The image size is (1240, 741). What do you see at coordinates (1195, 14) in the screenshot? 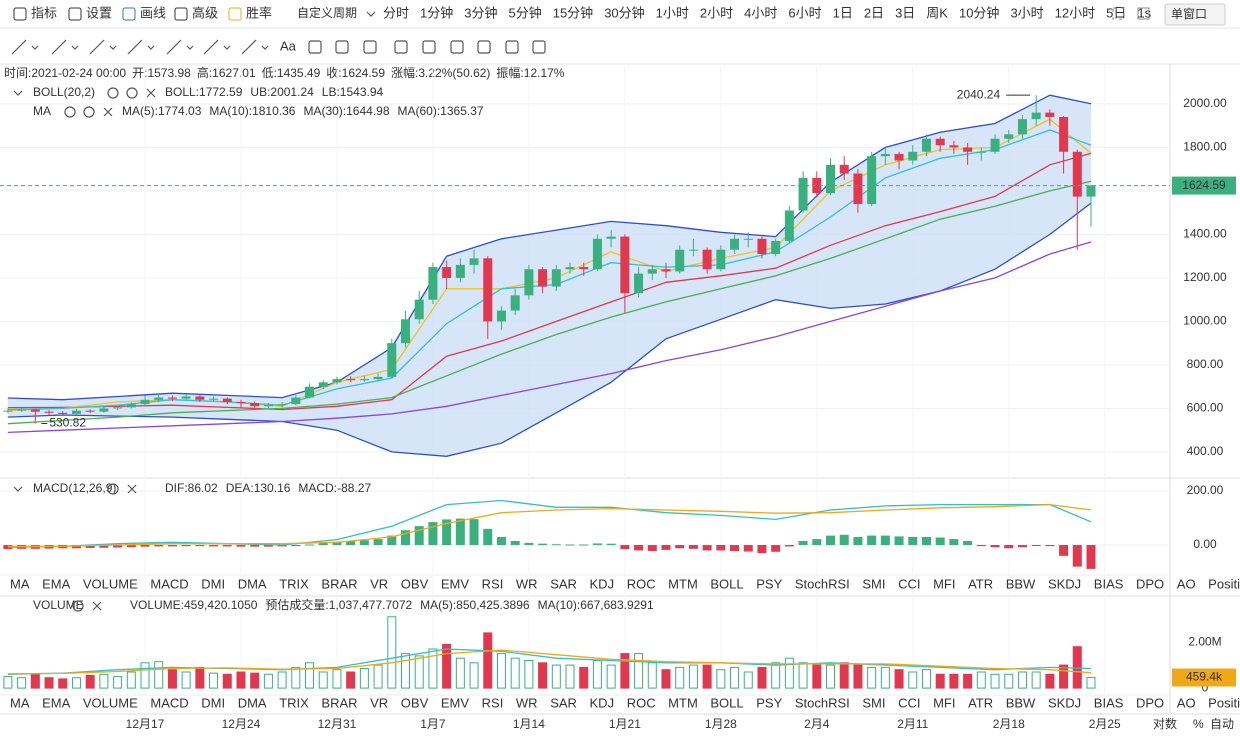
I see `window-button` at bounding box center [1195, 14].